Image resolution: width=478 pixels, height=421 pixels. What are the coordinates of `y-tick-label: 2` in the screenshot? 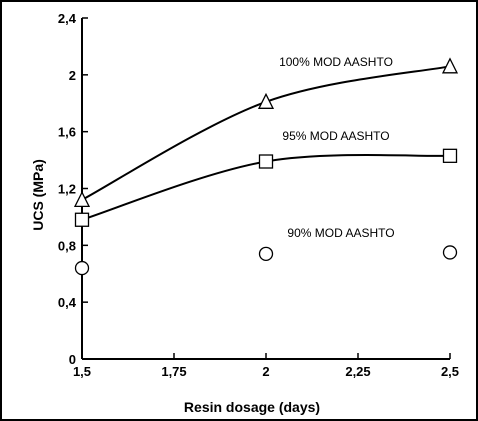 It's located at (72, 75).